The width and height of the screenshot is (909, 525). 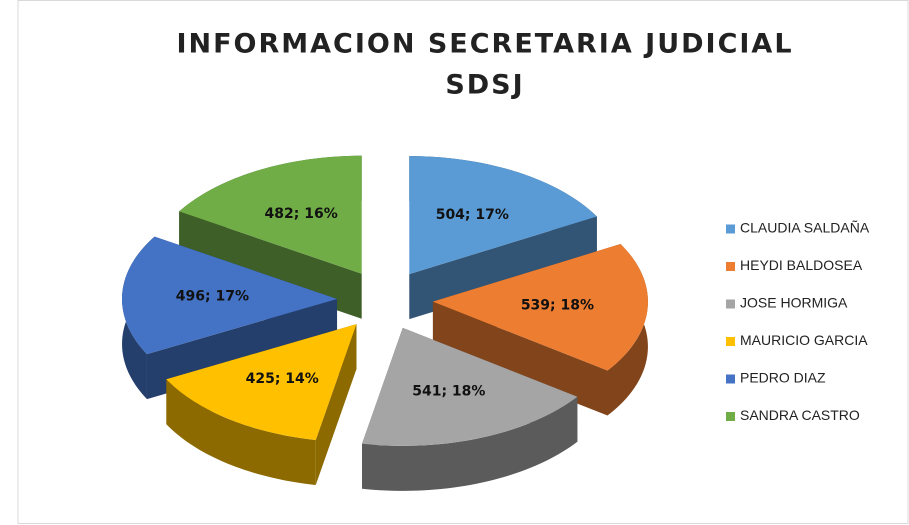 I want to click on data-label: 496; 17%, so click(x=212, y=297).